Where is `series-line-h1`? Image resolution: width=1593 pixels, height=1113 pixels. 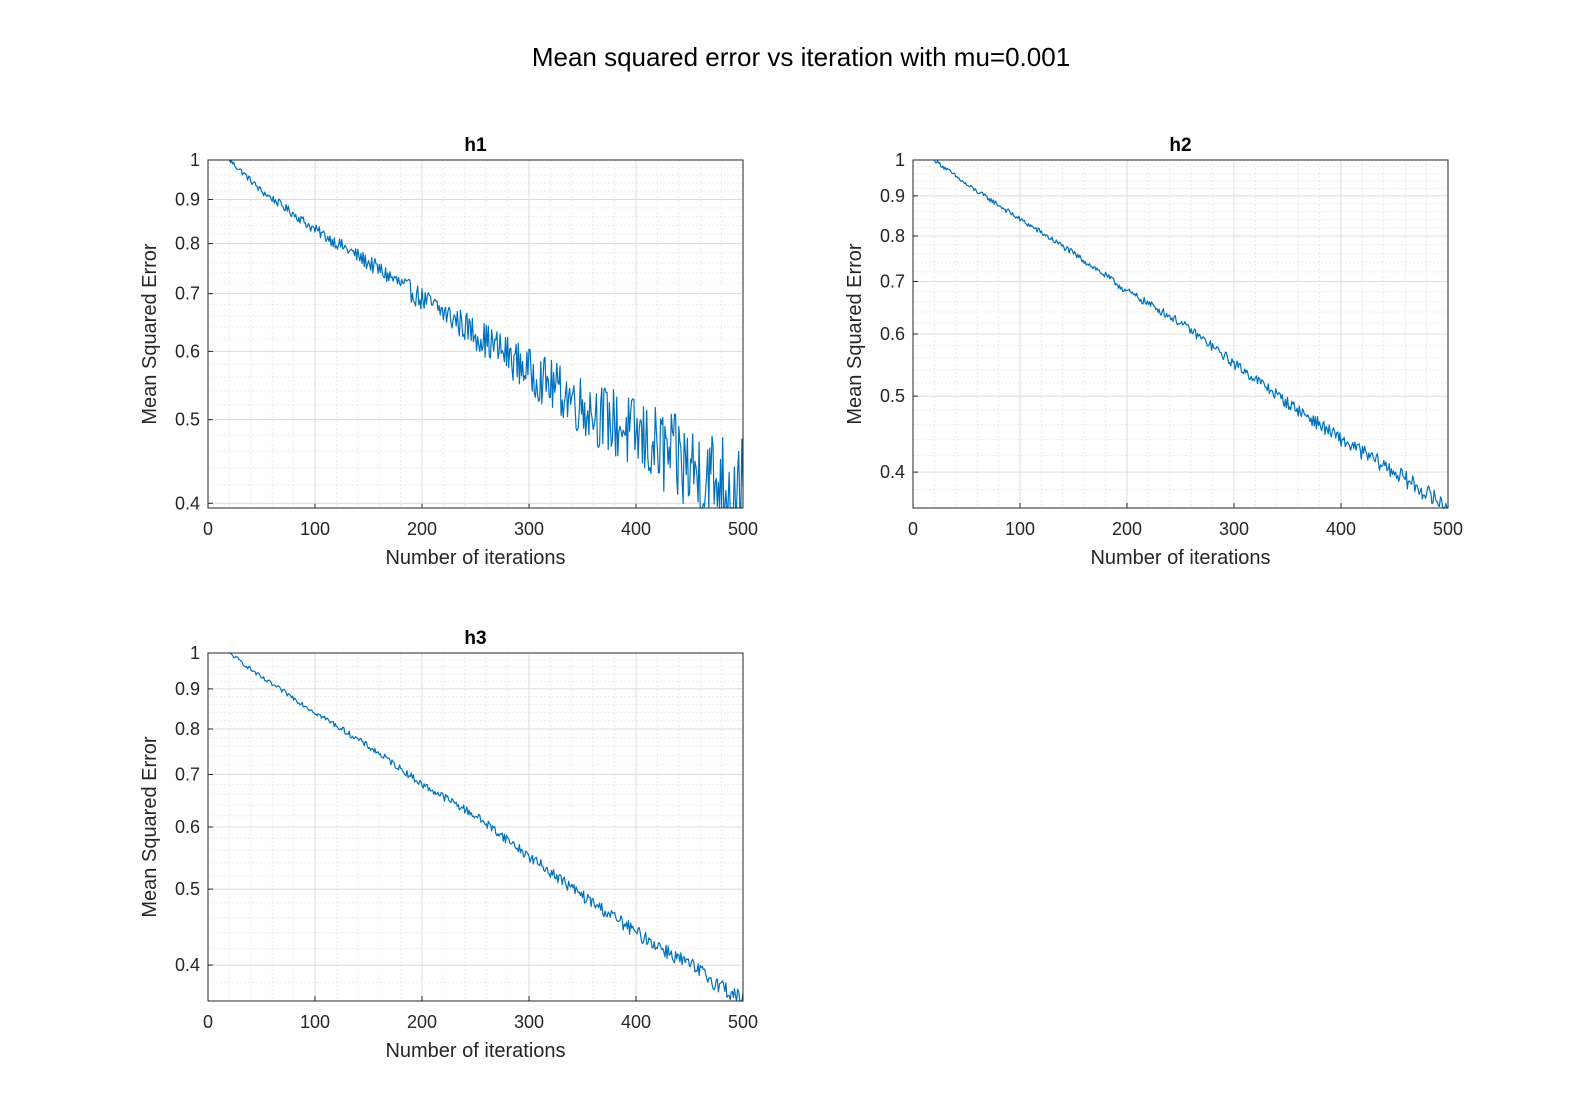
series-line-h1 is located at coordinates (486, 334).